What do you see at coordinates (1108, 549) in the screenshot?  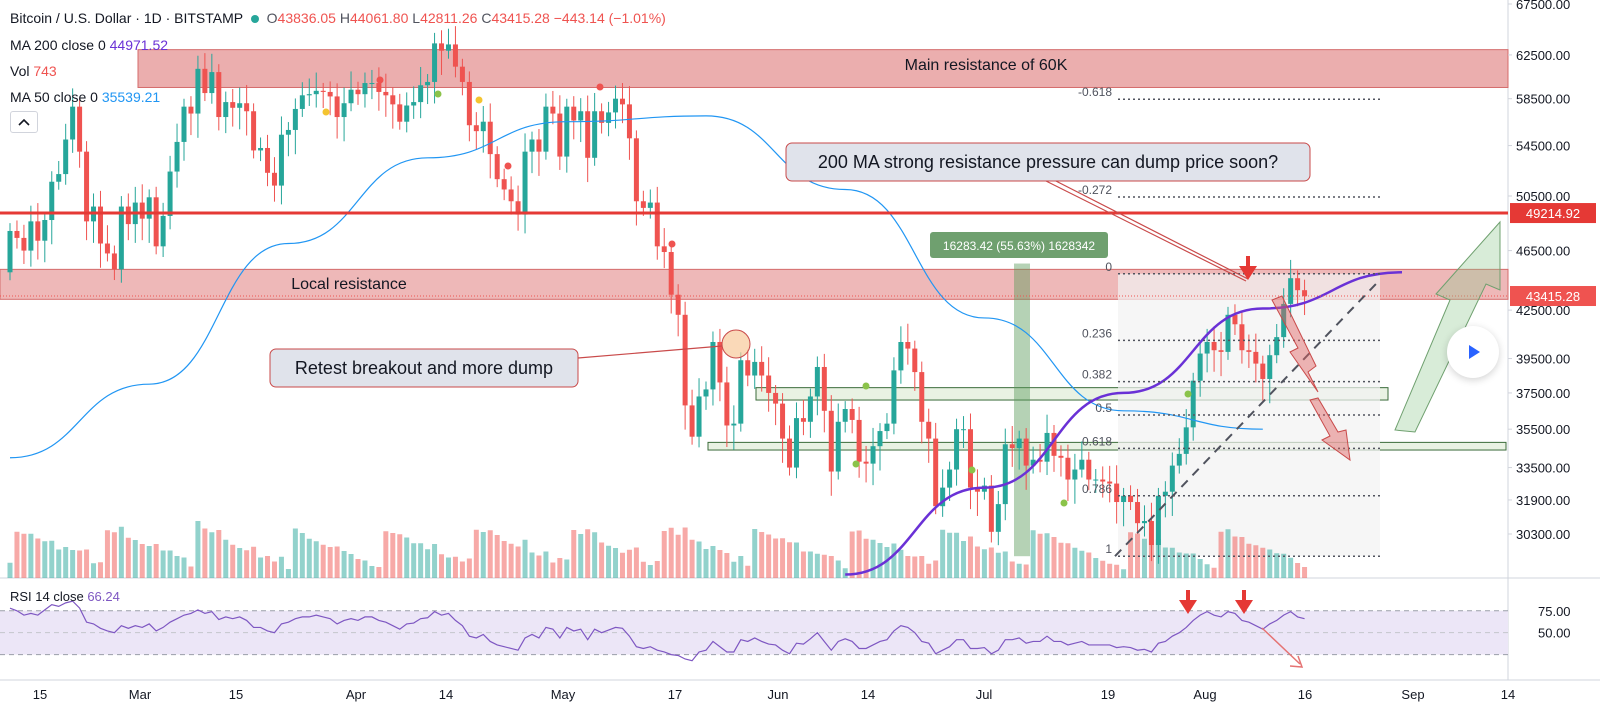 I see `fib-level-label: 1` at bounding box center [1108, 549].